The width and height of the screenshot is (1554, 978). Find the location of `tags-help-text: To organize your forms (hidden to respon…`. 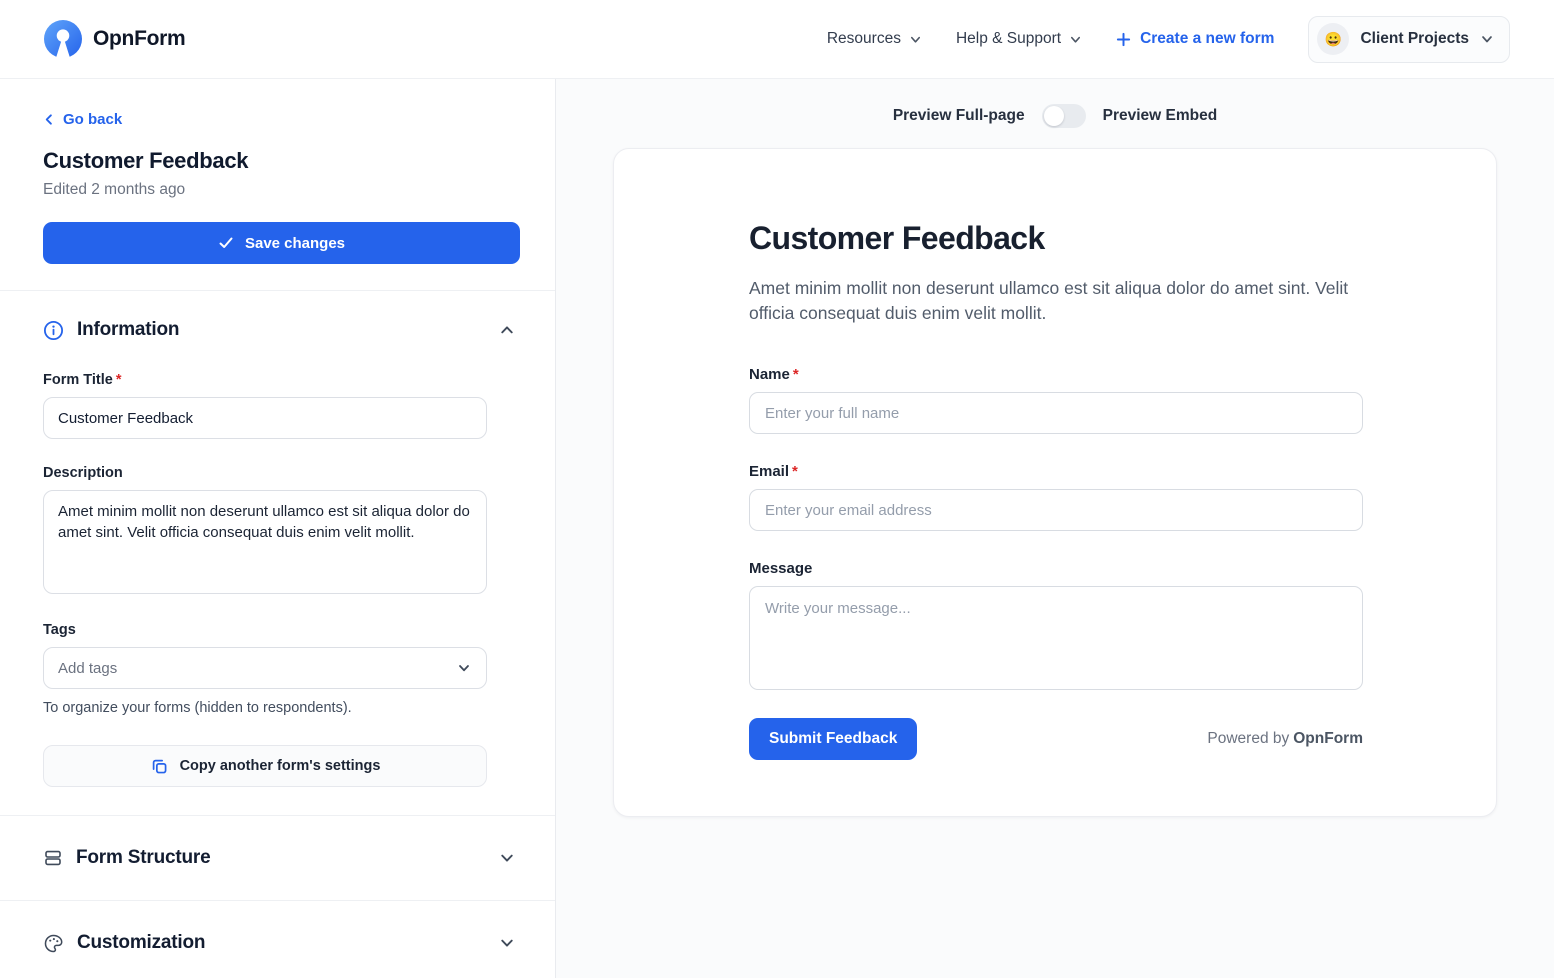

tags-help-text: To organize your forms (hidden to respon… is located at coordinates (197, 708).